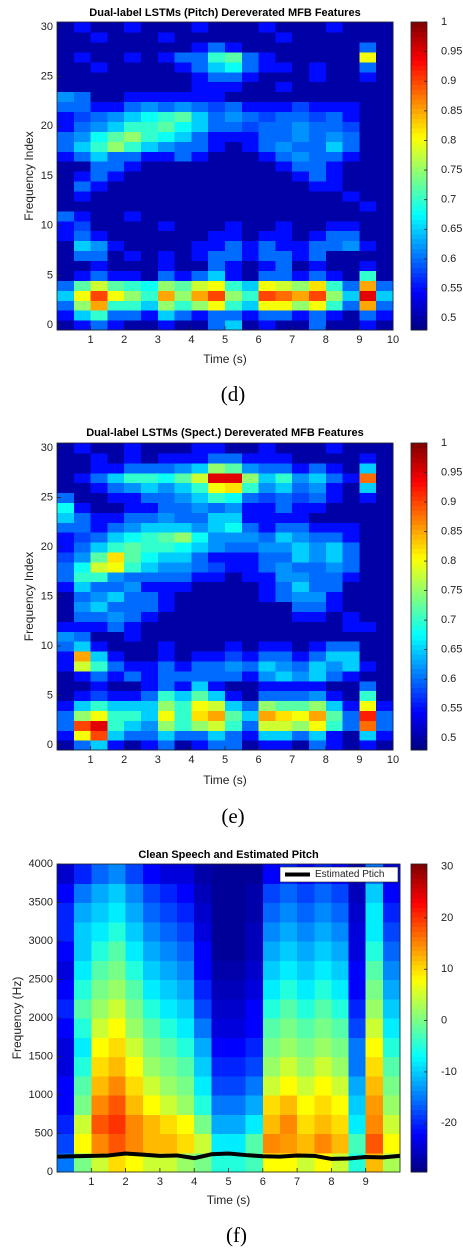  What do you see at coordinates (359, 340) in the screenshot?
I see `x-tick-label: 9` at bounding box center [359, 340].